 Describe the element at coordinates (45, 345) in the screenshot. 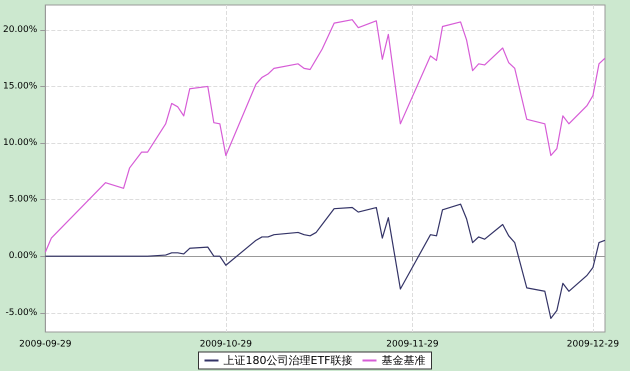

I see `x-tick-label: 2009-09-29` at that location.